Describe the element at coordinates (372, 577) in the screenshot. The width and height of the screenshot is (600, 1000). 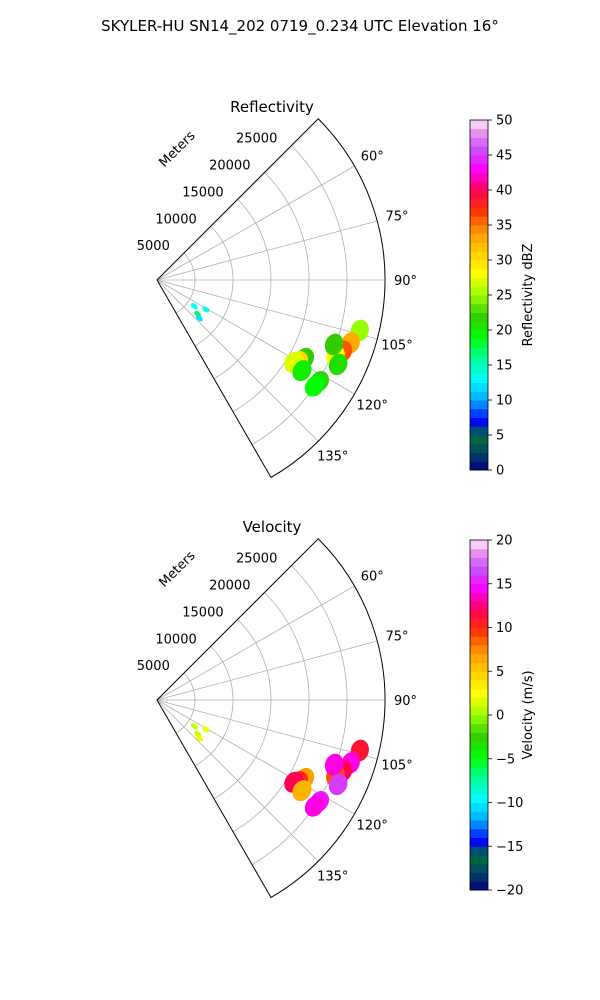
I see `angle-tick-label: 60°` at that location.